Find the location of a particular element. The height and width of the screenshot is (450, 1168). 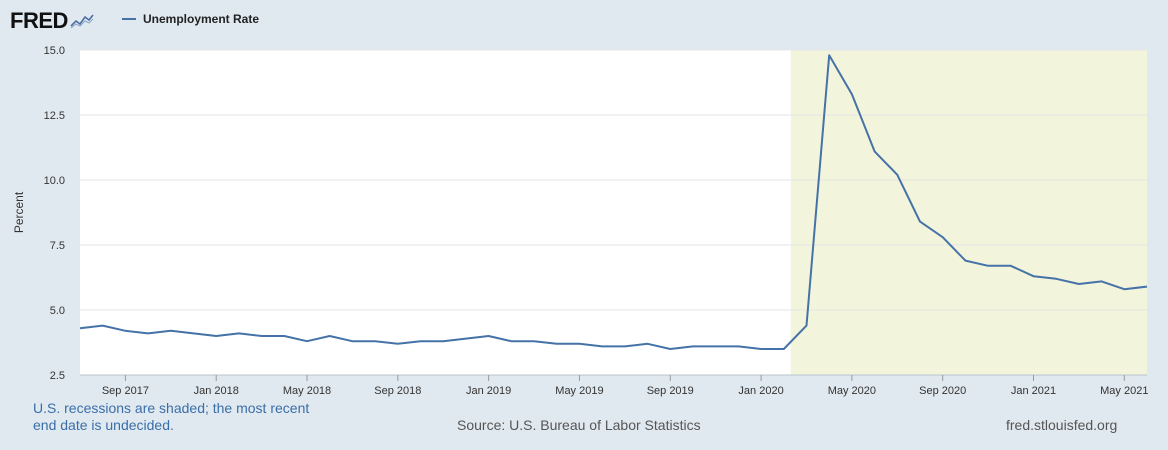

x-tick-label: Sep 2017 is located at coordinates (125, 391).